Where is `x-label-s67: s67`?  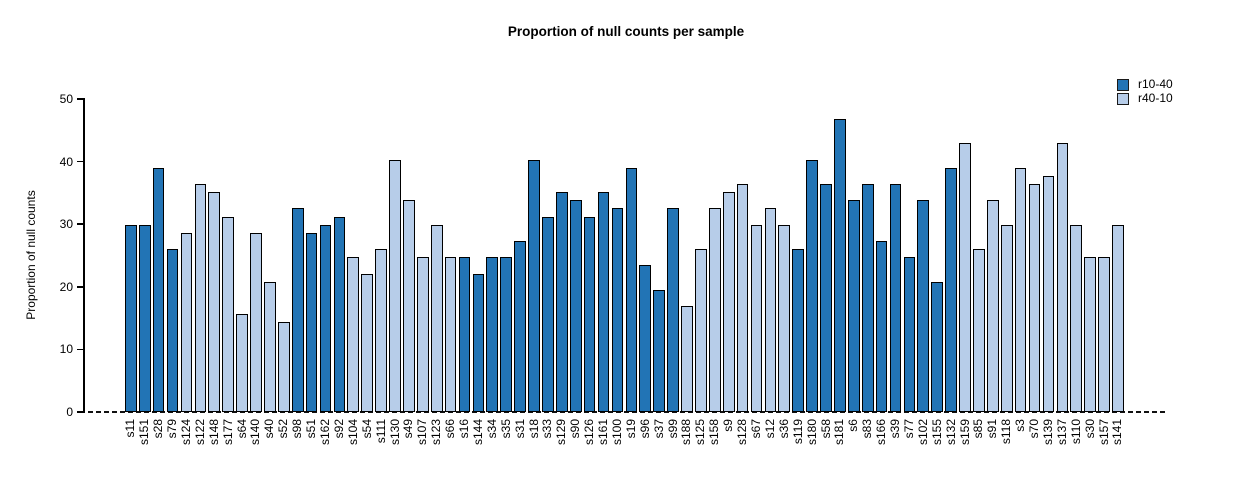
x-label-s67: s67 is located at coordinates (755, 428).